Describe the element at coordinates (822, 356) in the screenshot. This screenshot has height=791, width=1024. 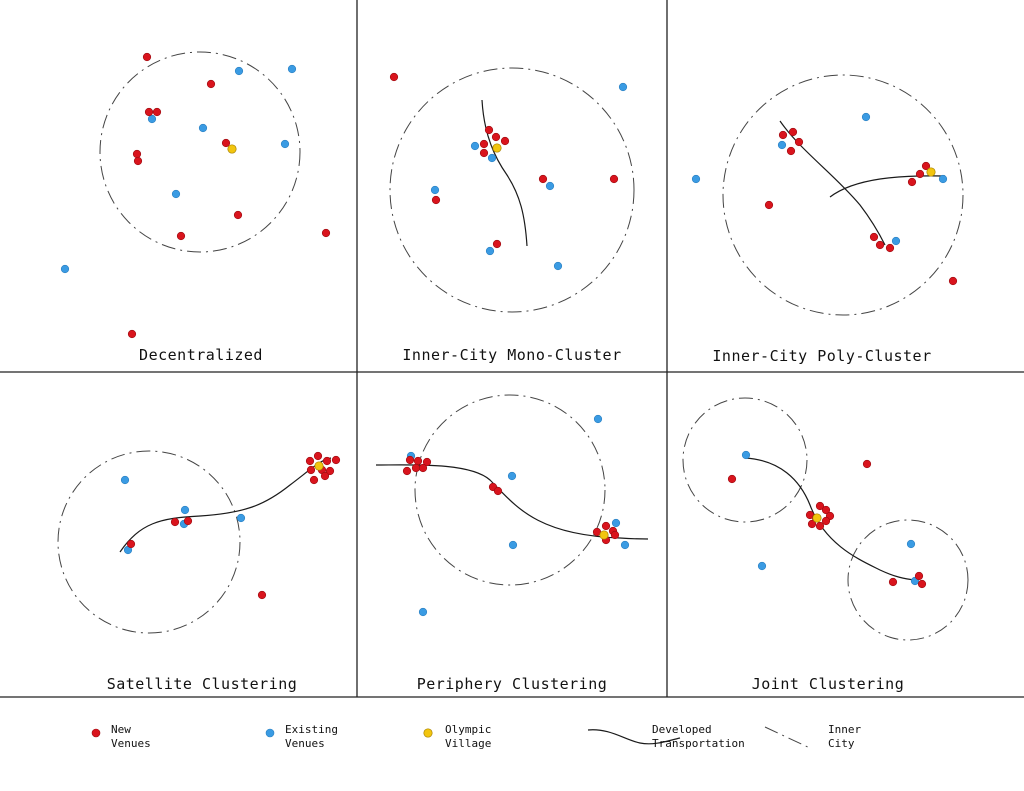
I see `panel-title-inner-city-poly-cluster: Inner-City Poly-Cluster` at that location.